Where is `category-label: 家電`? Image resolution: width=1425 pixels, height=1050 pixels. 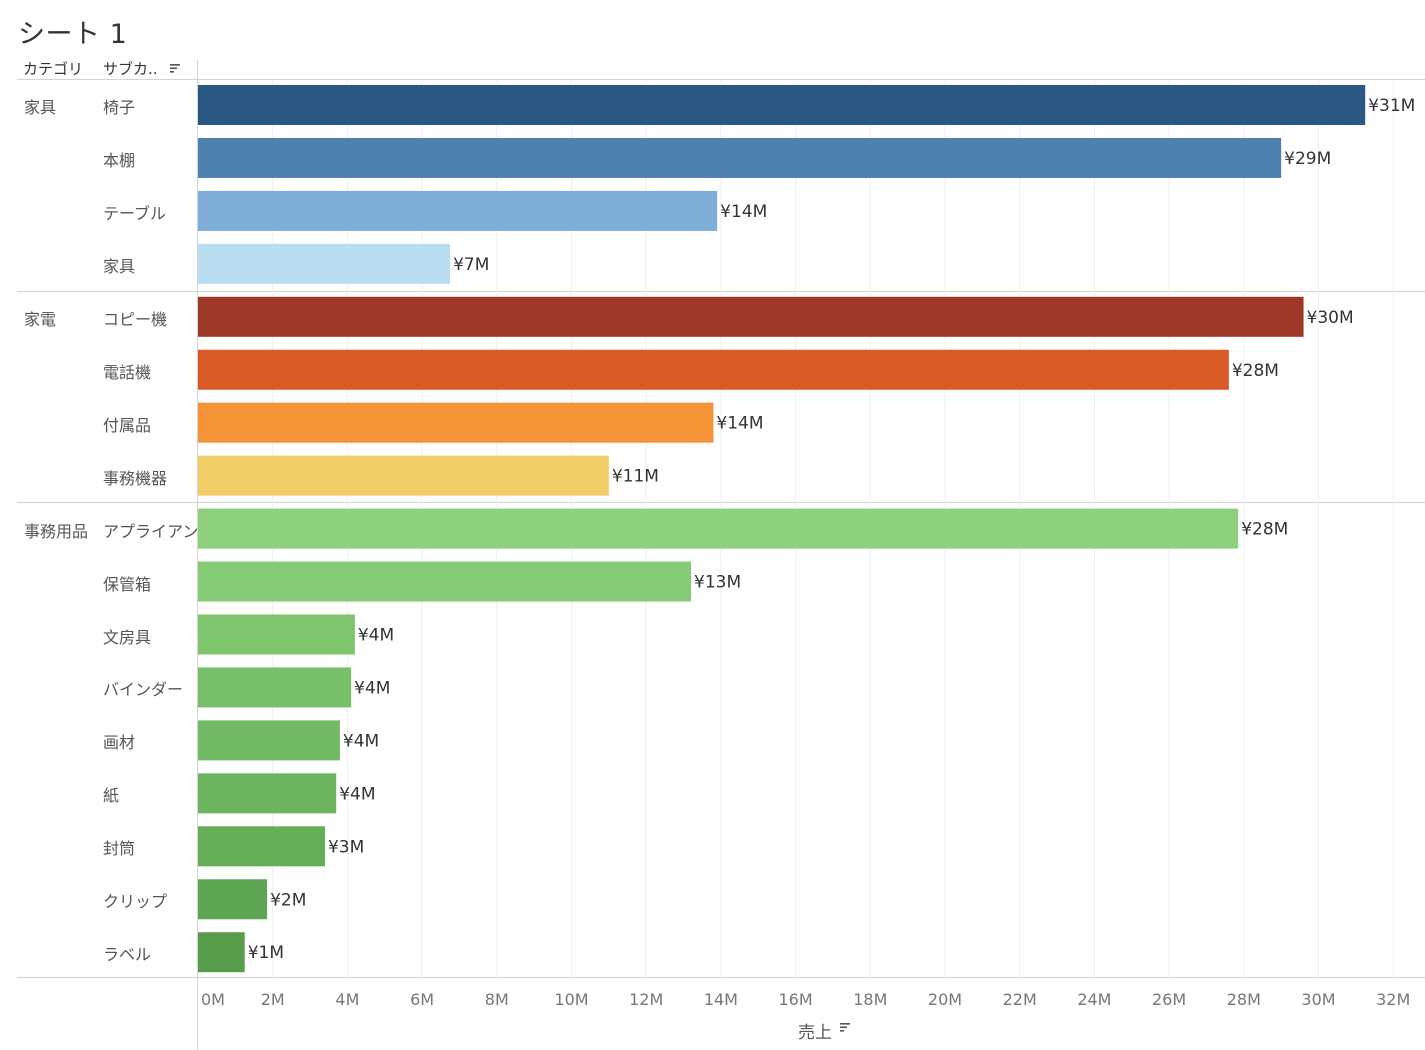 category-label: 家電 is located at coordinates (40, 319).